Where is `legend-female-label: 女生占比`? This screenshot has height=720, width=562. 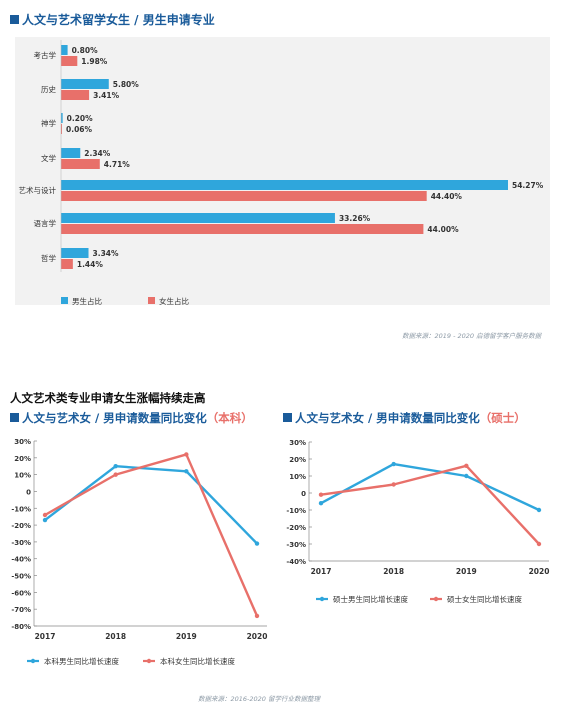 legend-female-label: 女生占比 is located at coordinates (174, 301).